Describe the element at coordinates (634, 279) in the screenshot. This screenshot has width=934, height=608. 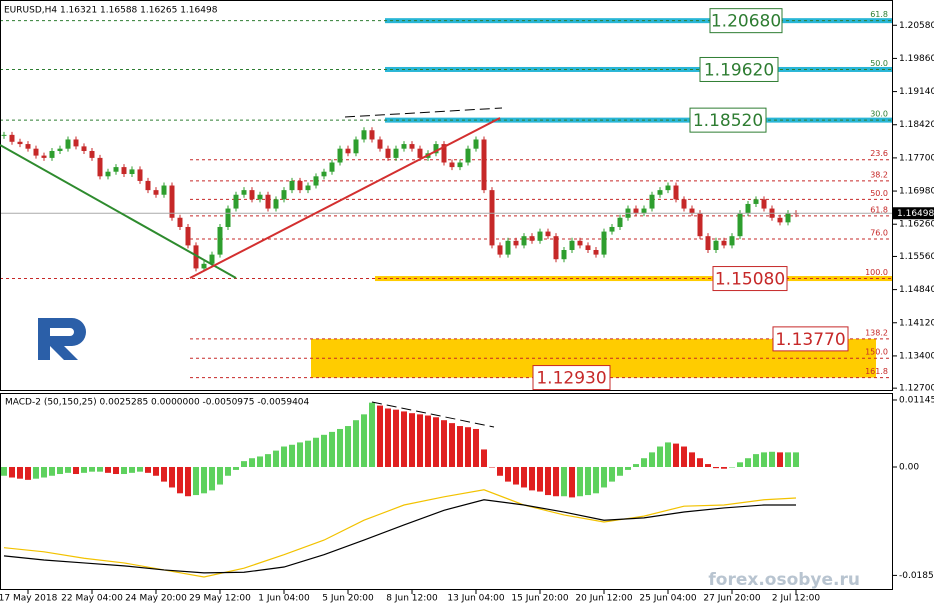
I see `level-band` at that location.